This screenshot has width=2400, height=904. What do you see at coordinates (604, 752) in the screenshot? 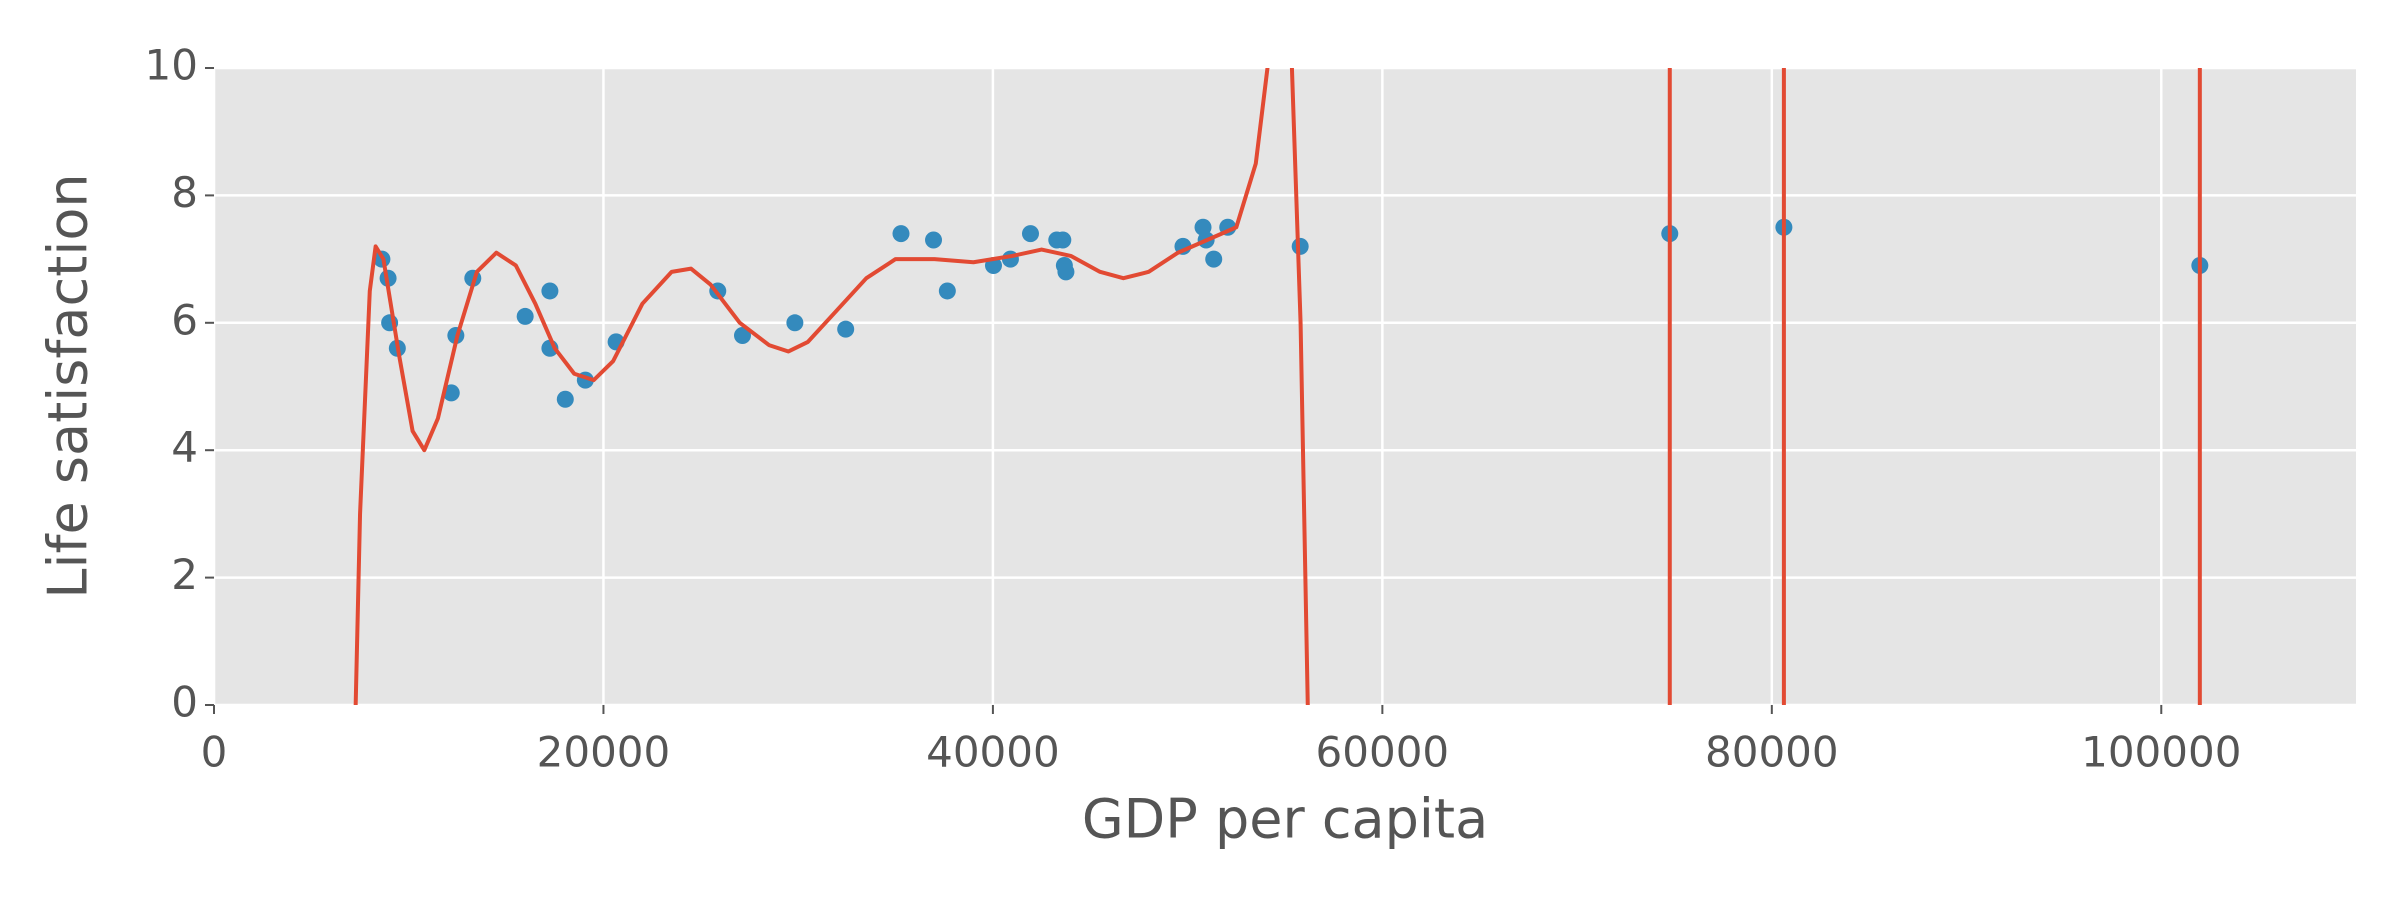
I see `x-tick-label: 20000` at bounding box center [604, 752].